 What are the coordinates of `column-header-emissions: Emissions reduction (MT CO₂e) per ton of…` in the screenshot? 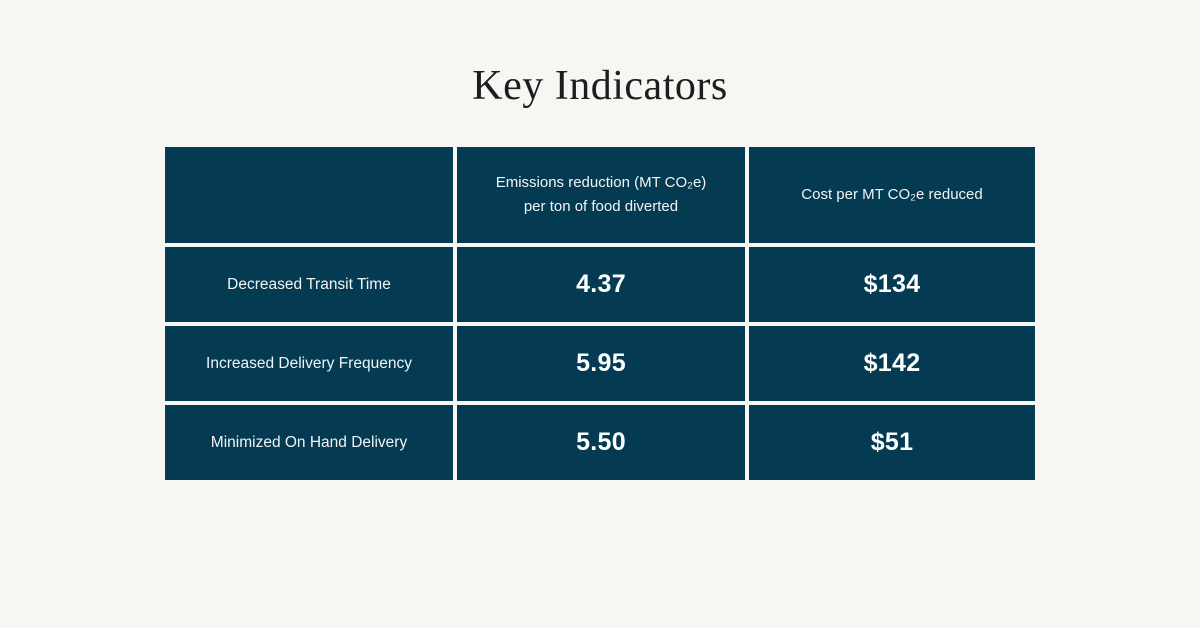 It's located at (601, 195).